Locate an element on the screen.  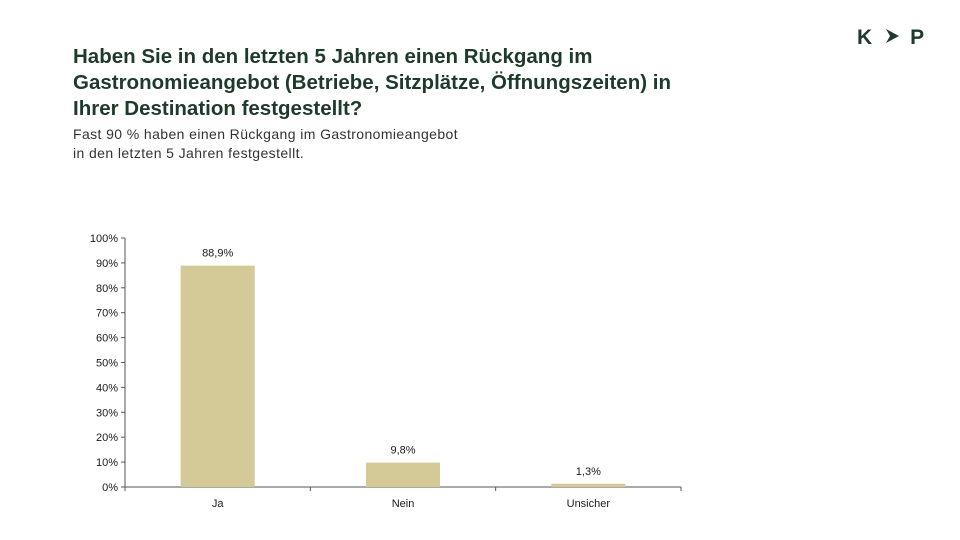
y-tick-label: 70% is located at coordinates (107, 314).